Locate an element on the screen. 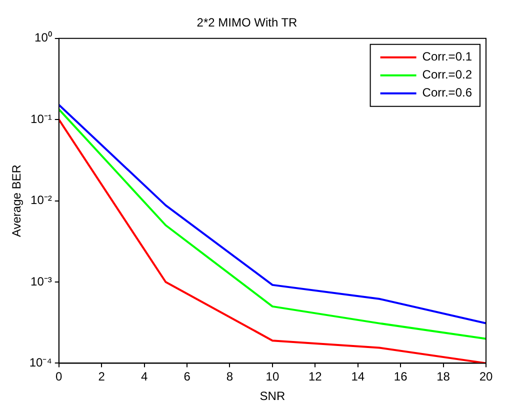 This screenshot has width=510, height=418. x-tick-label: 10 is located at coordinates (273, 377).